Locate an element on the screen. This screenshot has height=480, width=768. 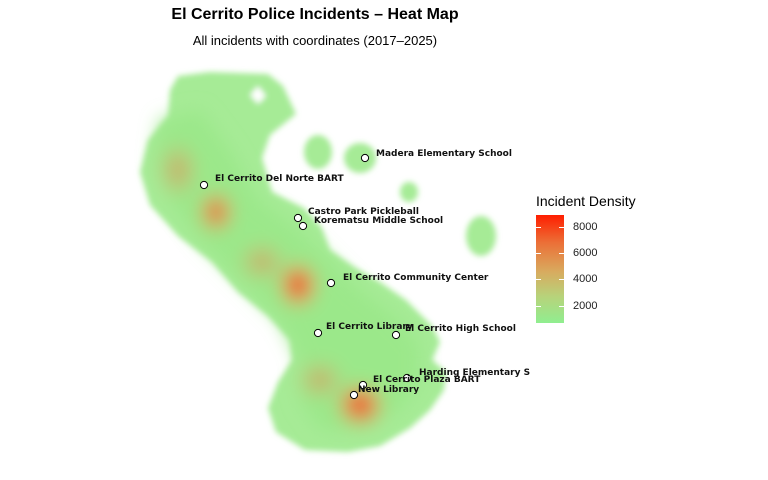
legend-tickmark-2000 is located at coordinates (550, 306).